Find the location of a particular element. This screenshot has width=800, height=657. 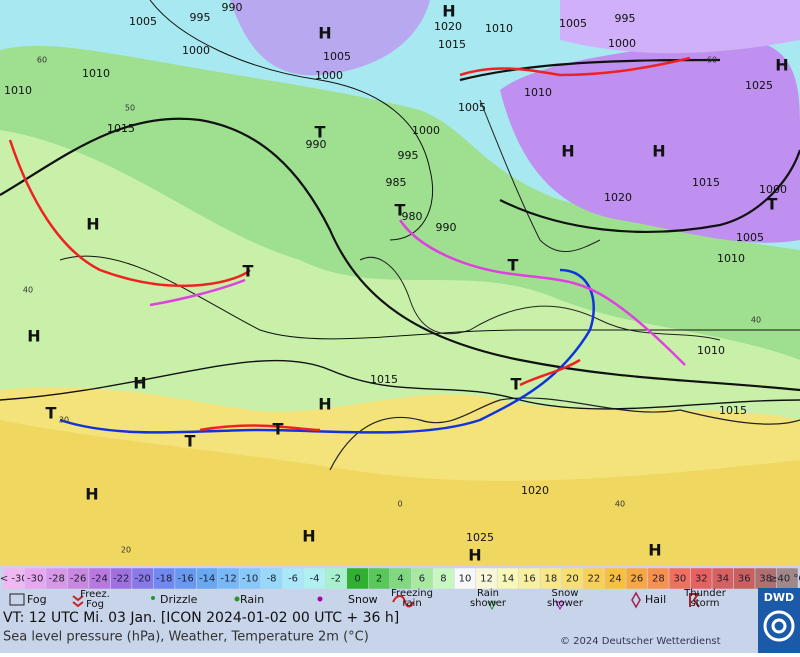

hail-icon is located at coordinates (636, 600).